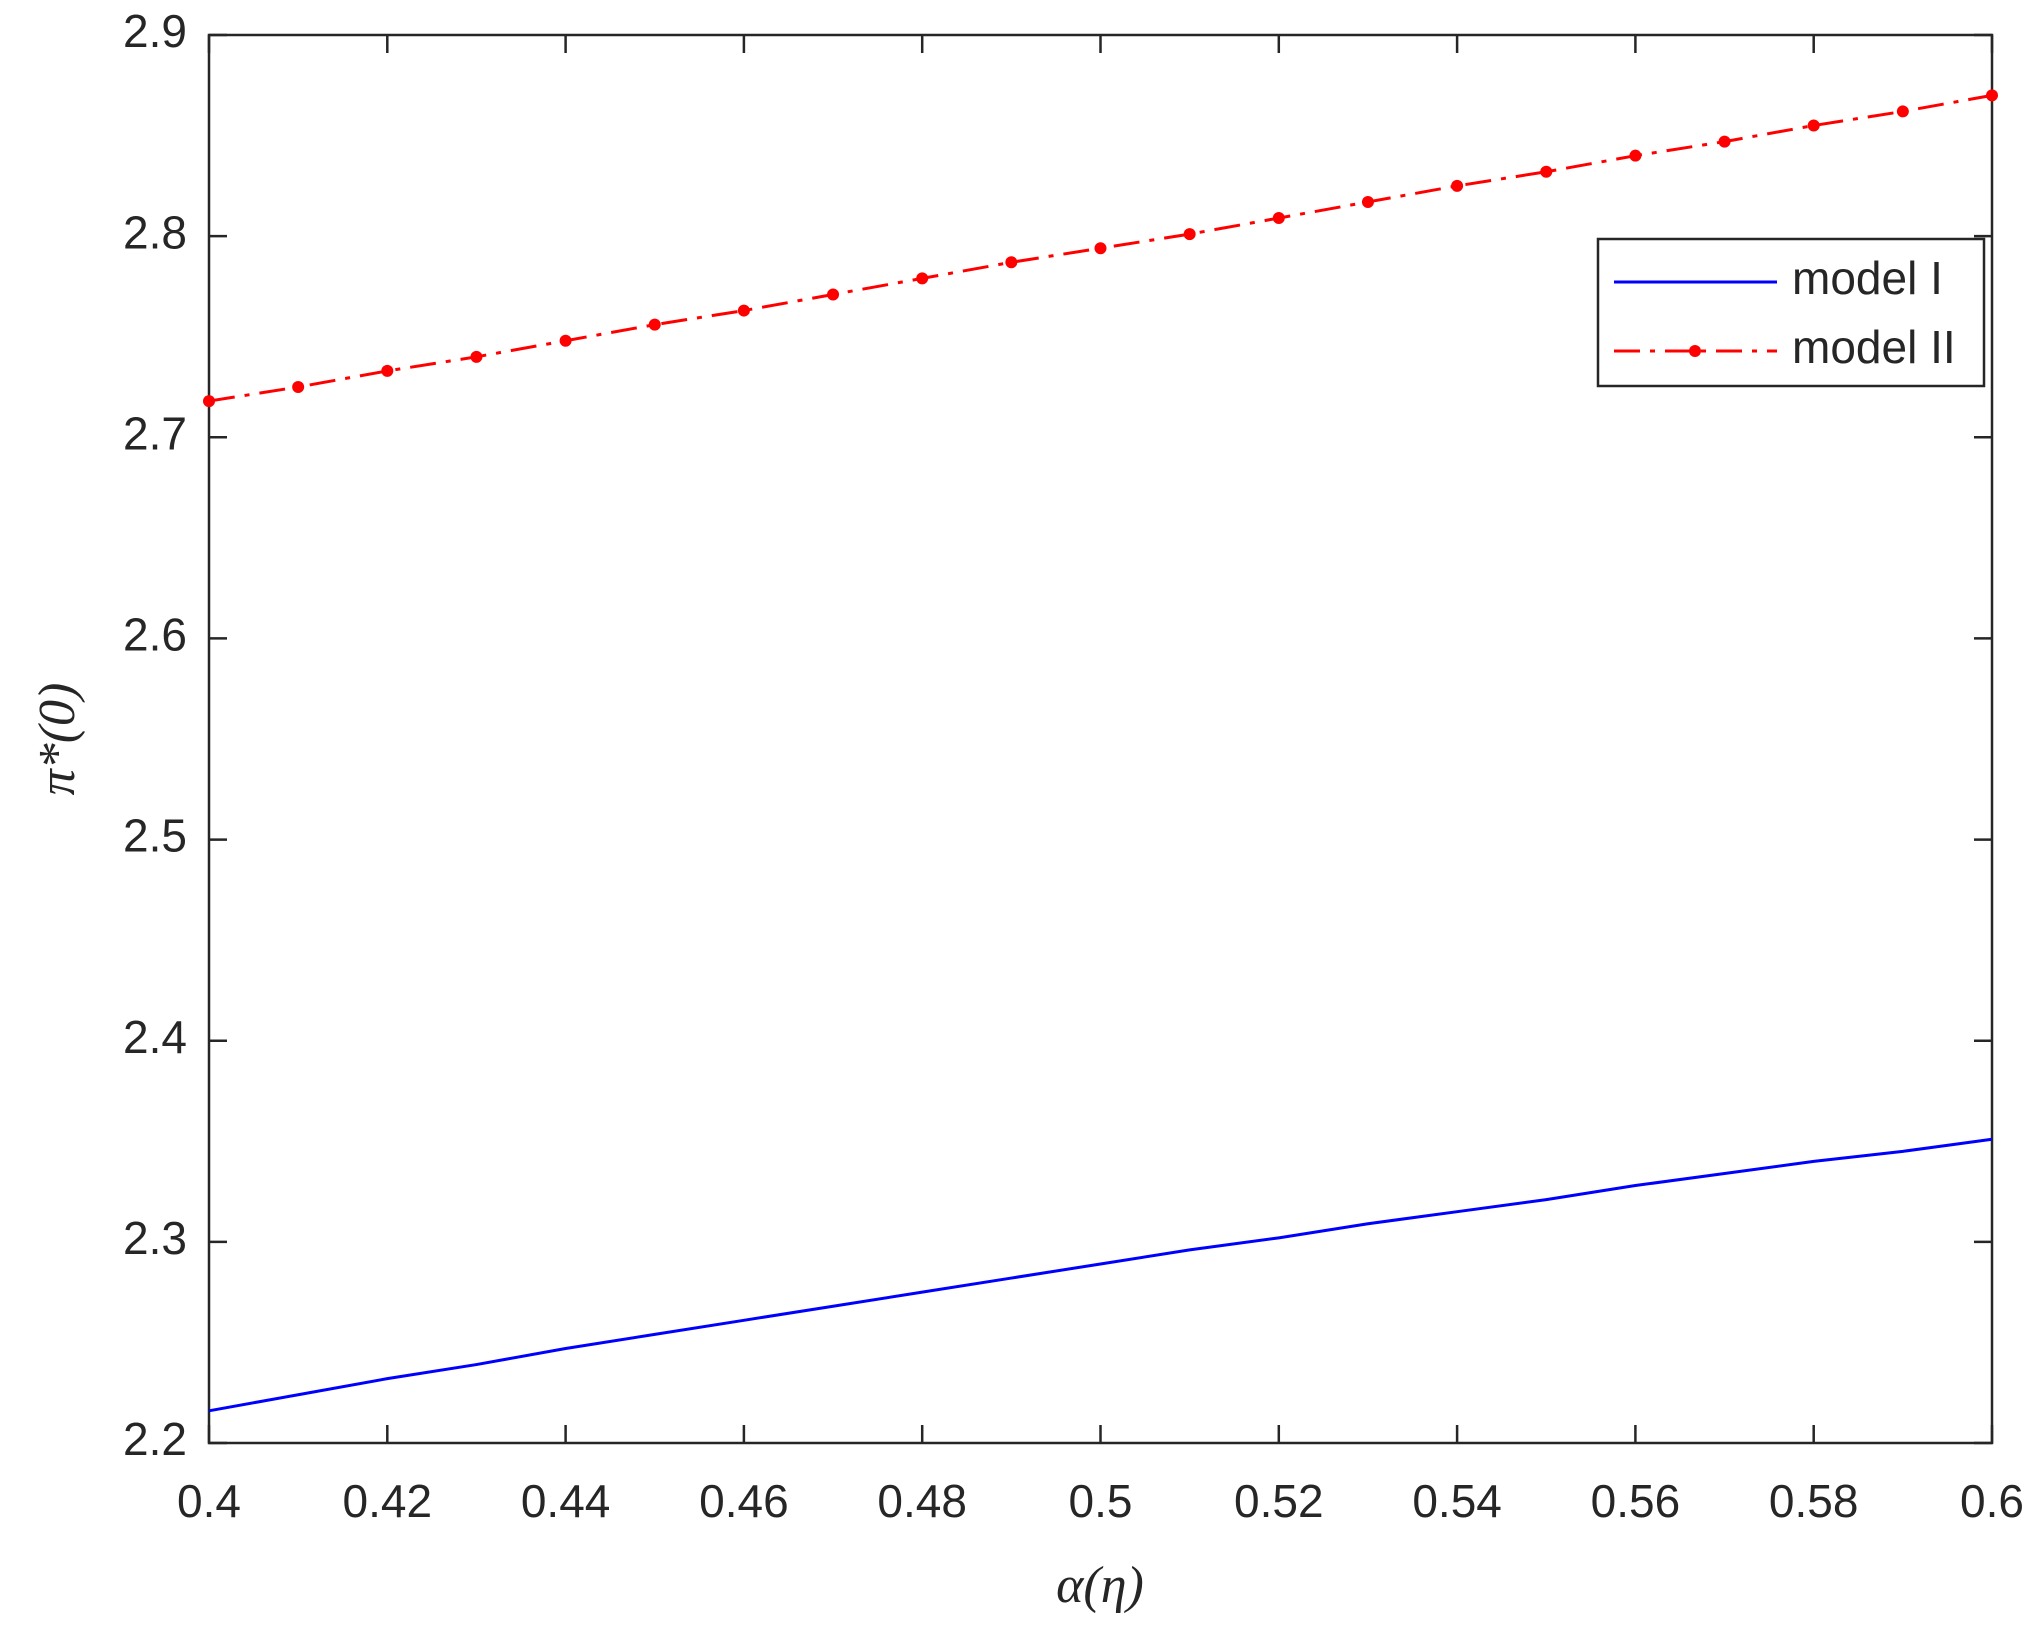  What do you see at coordinates (1814, 1501) in the screenshot?
I see `x-tick-label: 0.58` at bounding box center [1814, 1501].